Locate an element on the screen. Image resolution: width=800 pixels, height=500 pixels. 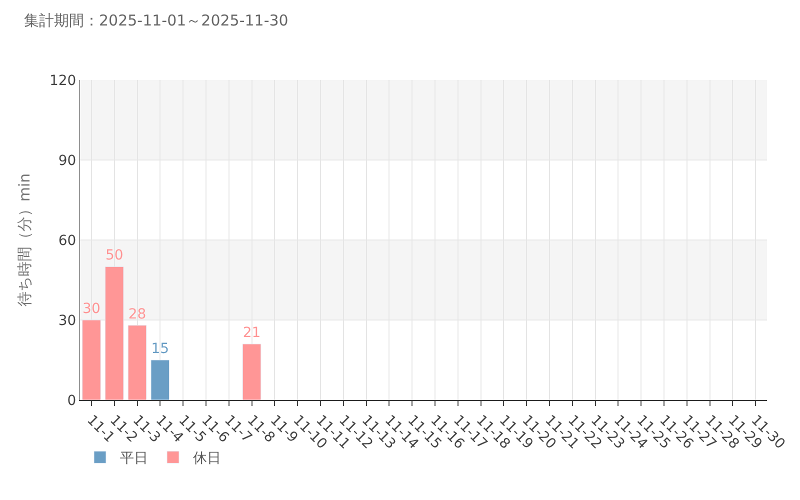
y-tick-label: 90 is located at coordinates (67, 160).